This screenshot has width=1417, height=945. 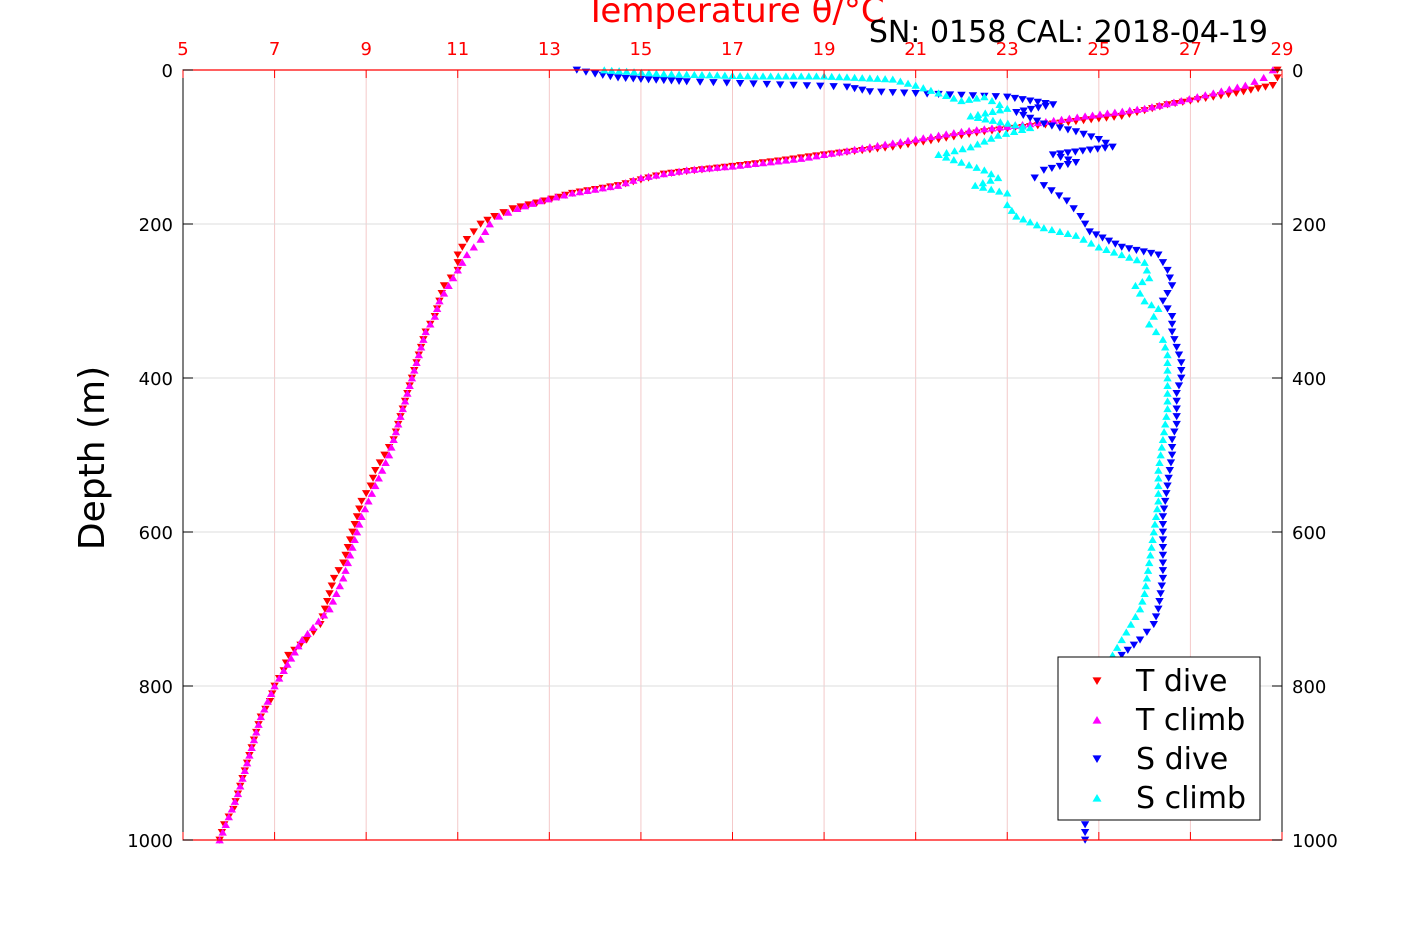 What do you see at coordinates (1190, 49) in the screenshot?
I see `x-tick-label: 27` at bounding box center [1190, 49].